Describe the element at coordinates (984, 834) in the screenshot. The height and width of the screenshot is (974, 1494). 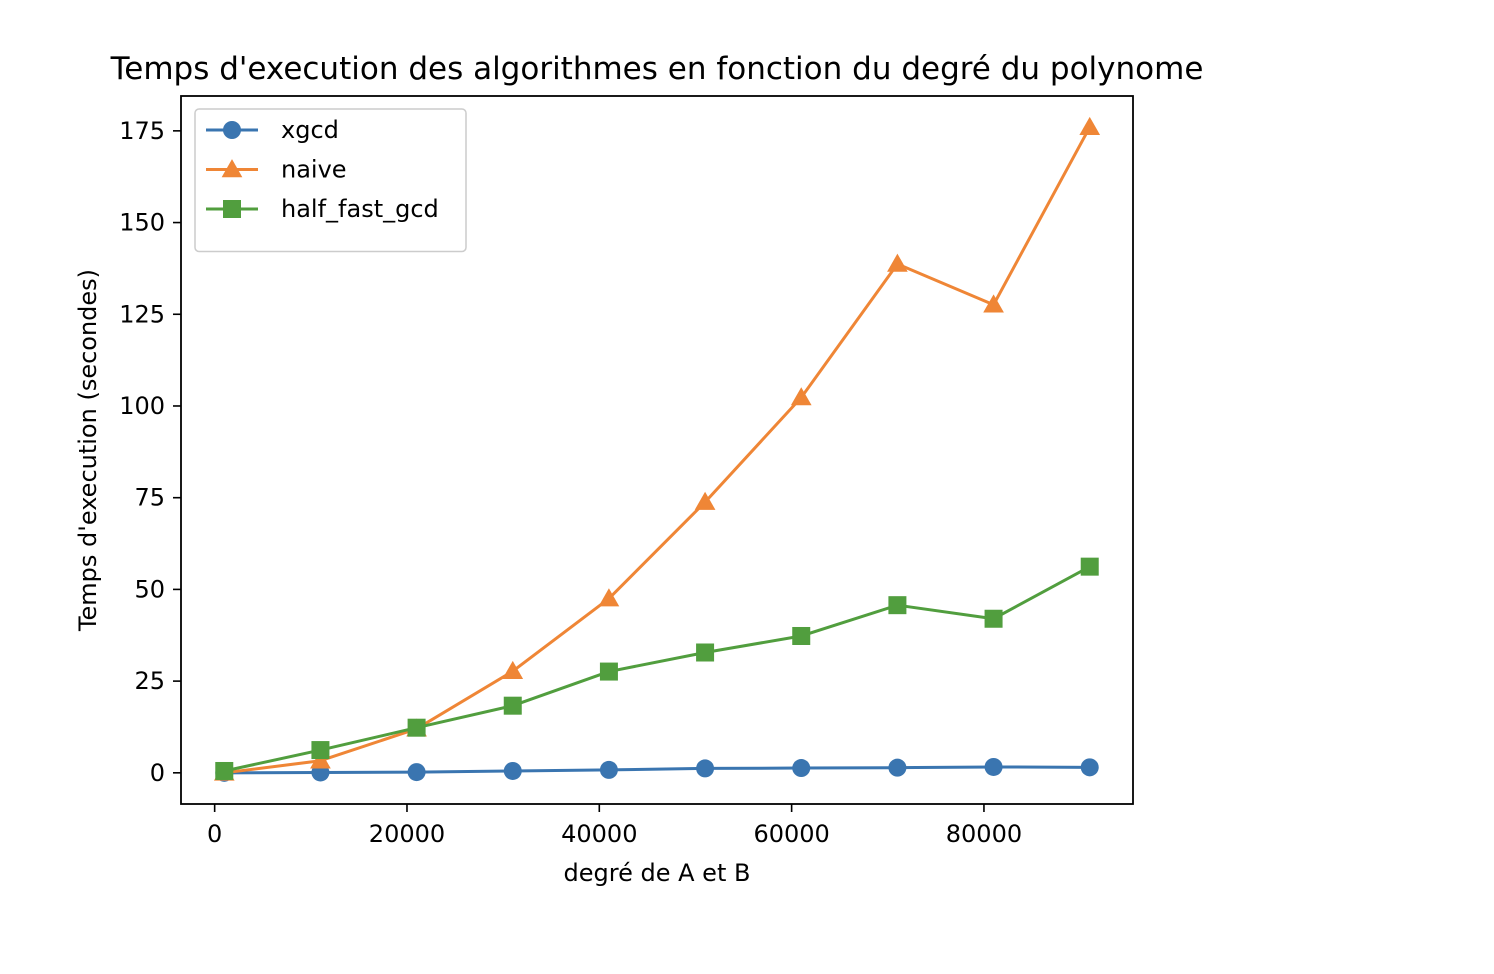
I see `x-tick-label: 80000` at that location.